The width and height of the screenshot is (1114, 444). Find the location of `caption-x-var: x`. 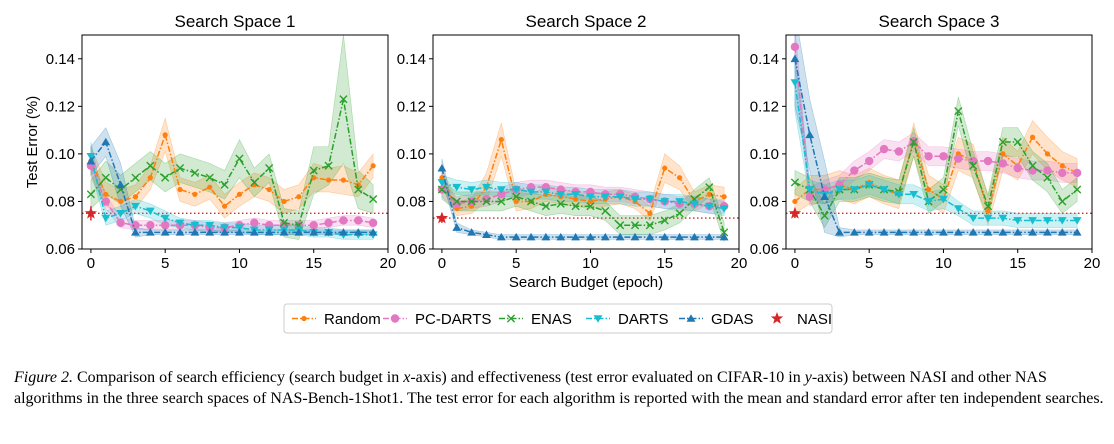

caption-x-var: x is located at coordinates (407, 377).